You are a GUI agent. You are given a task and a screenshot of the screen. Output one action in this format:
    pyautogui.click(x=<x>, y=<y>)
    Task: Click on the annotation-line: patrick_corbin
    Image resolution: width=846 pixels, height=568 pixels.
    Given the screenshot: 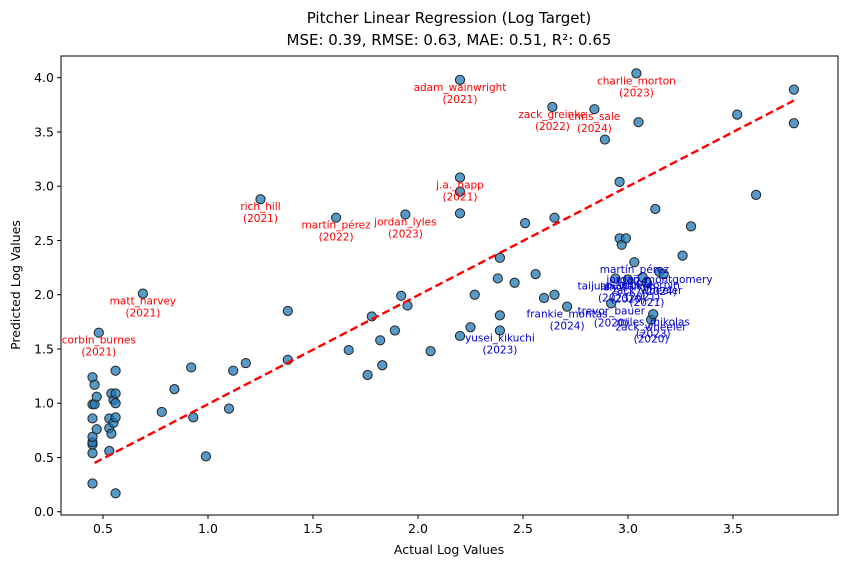 What is the action you would take?
    pyautogui.click(x=643, y=285)
    